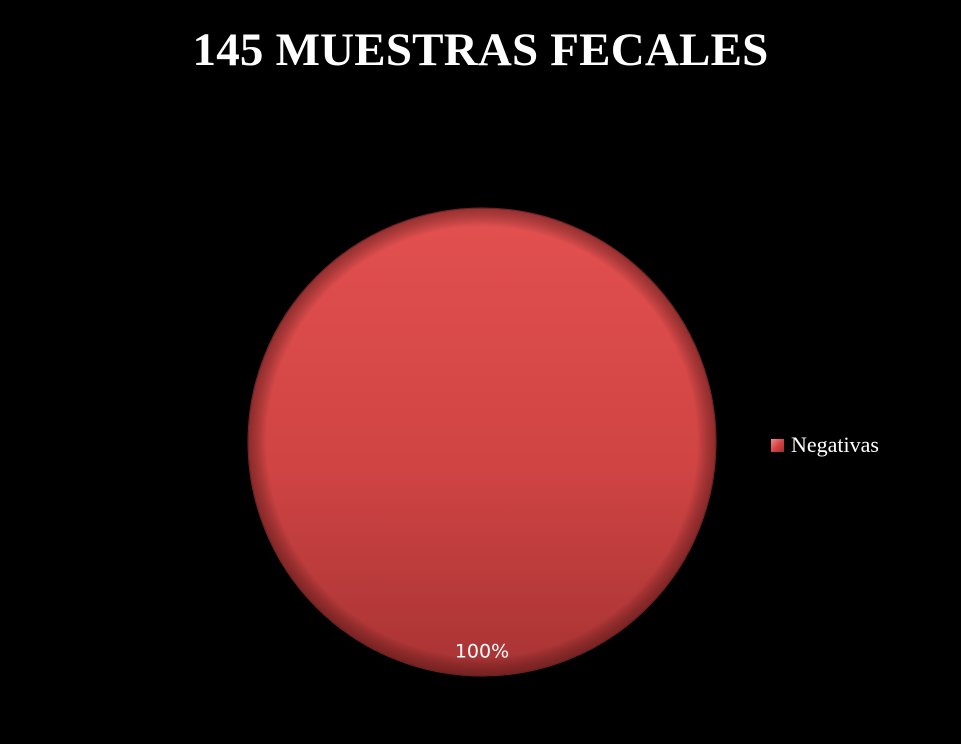  What do you see at coordinates (482, 652) in the screenshot?
I see `data-label: 100%` at bounding box center [482, 652].